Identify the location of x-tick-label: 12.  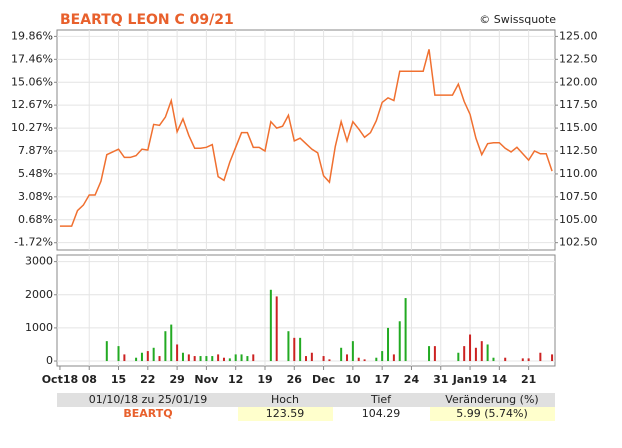
(235, 379).